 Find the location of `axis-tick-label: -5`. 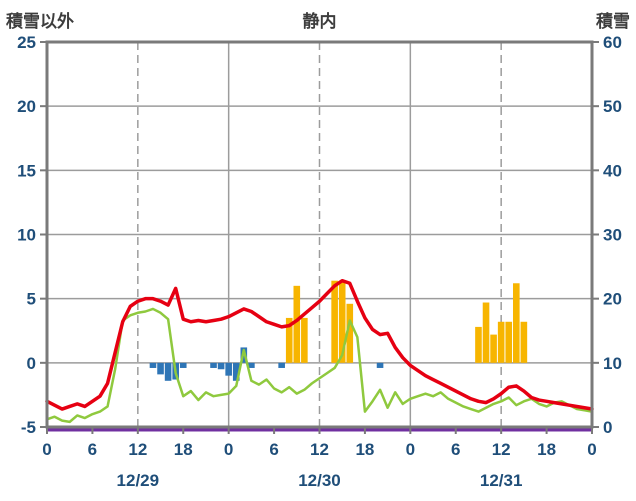

axis-tick-label: -5 is located at coordinates (28, 427).